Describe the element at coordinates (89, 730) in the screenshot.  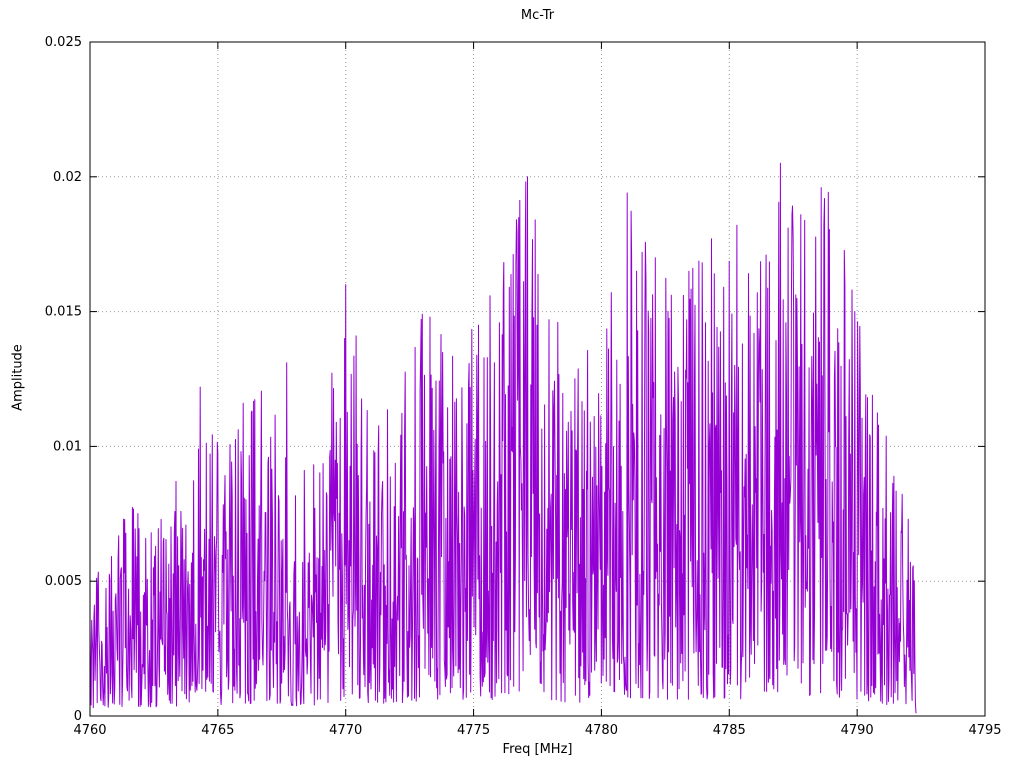
I see `x-tick-label: 4760` at that location.